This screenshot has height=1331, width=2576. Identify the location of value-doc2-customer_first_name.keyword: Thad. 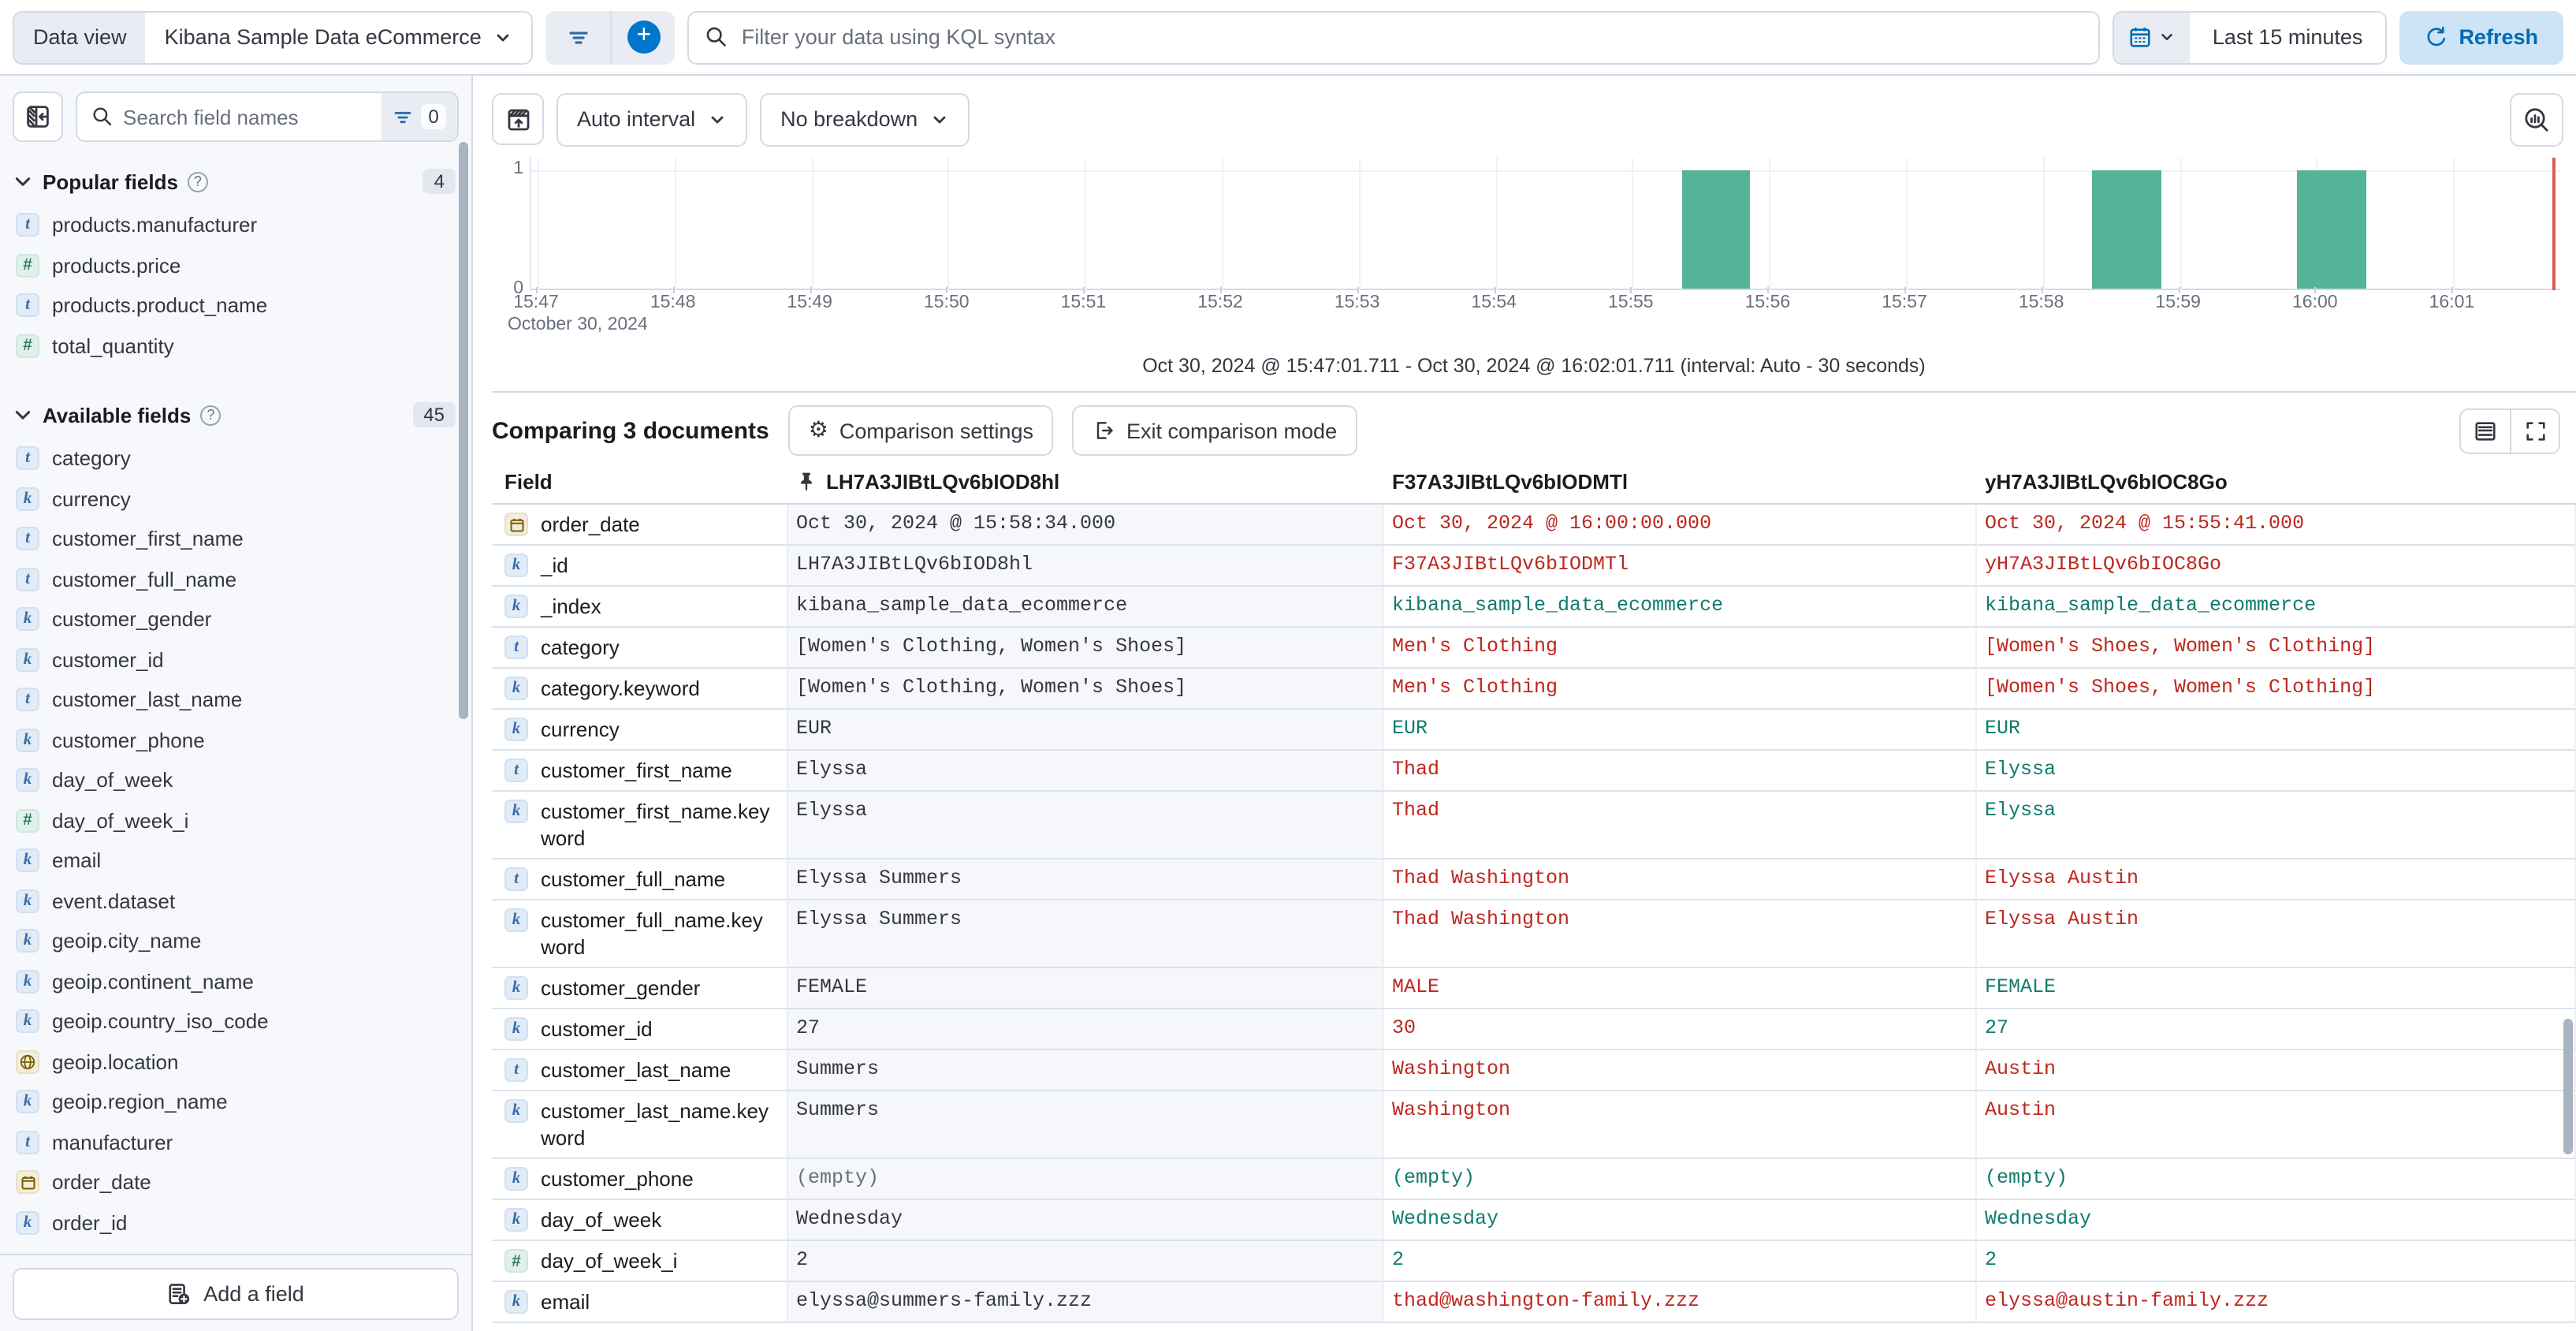
(1680, 825).